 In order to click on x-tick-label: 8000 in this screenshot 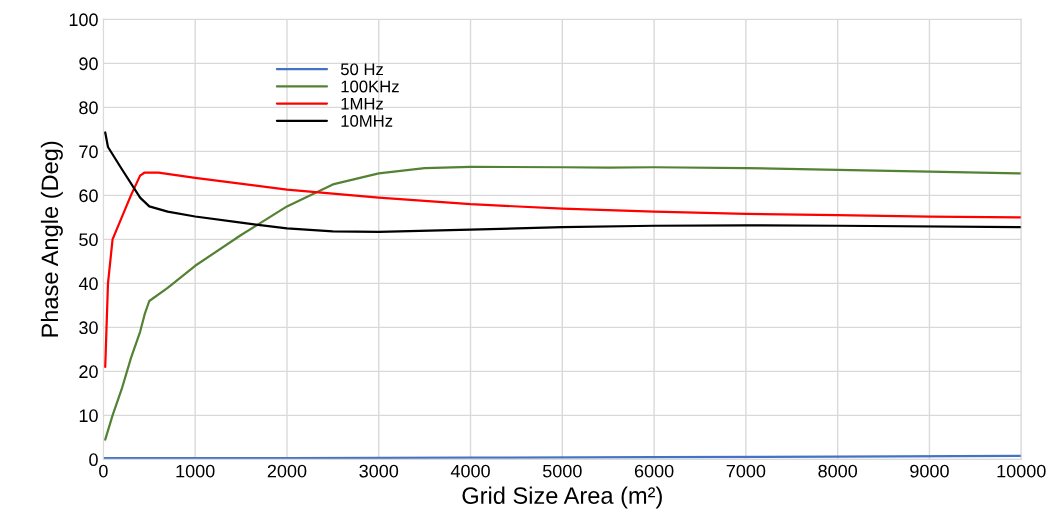, I will do `click(838, 471)`.